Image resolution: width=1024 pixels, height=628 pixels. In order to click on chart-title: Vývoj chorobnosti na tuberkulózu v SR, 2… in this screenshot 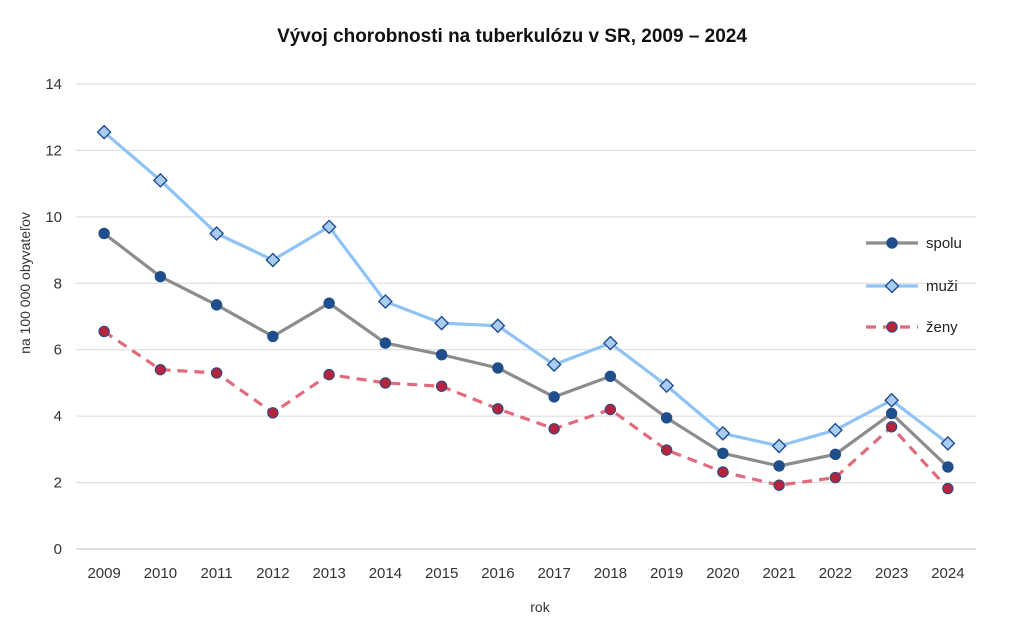, I will do `click(512, 36)`.